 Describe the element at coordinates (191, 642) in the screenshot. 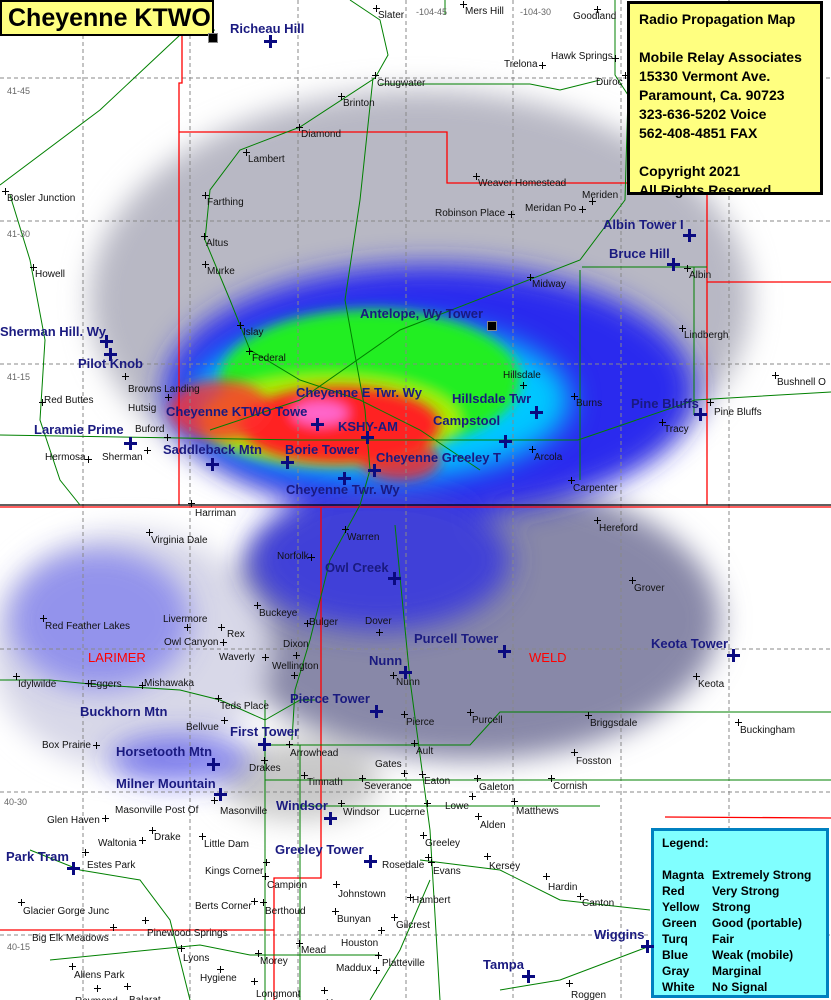

I see `town-label-owl-canyon: Owl Canyon` at that location.